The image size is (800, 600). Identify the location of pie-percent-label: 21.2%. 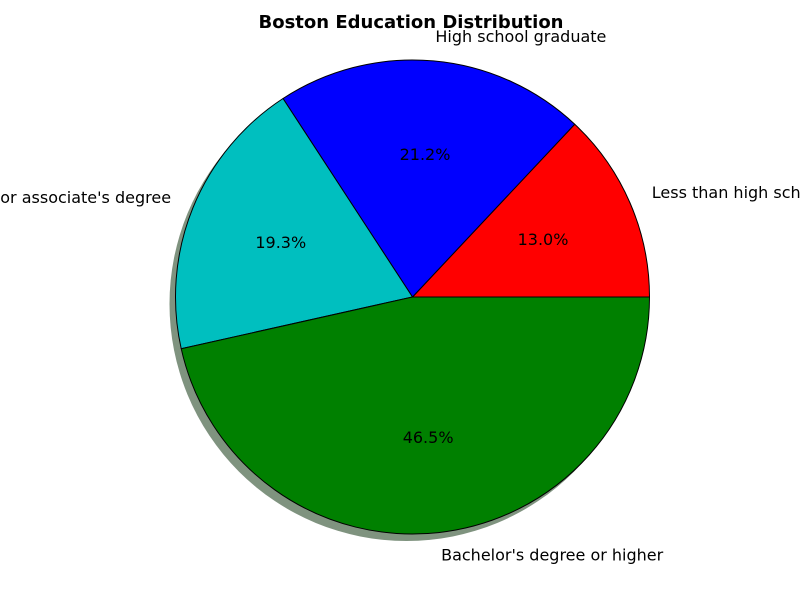
(425, 154).